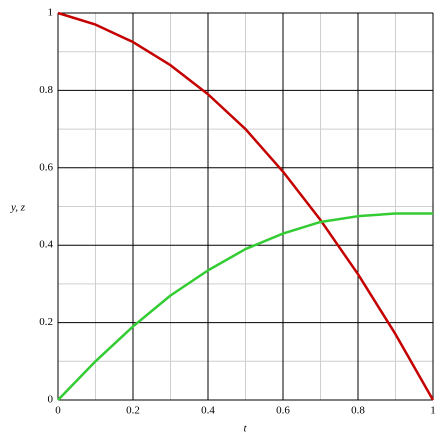 This screenshot has height=442, width=442. What do you see at coordinates (133, 411) in the screenshot?
I see `x-tick-label: 0.2` at bounding box center [133, 411].